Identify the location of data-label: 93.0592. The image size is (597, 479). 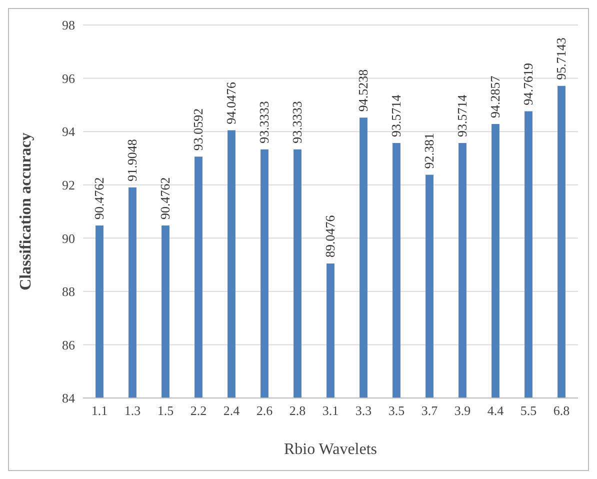
(198, 129).